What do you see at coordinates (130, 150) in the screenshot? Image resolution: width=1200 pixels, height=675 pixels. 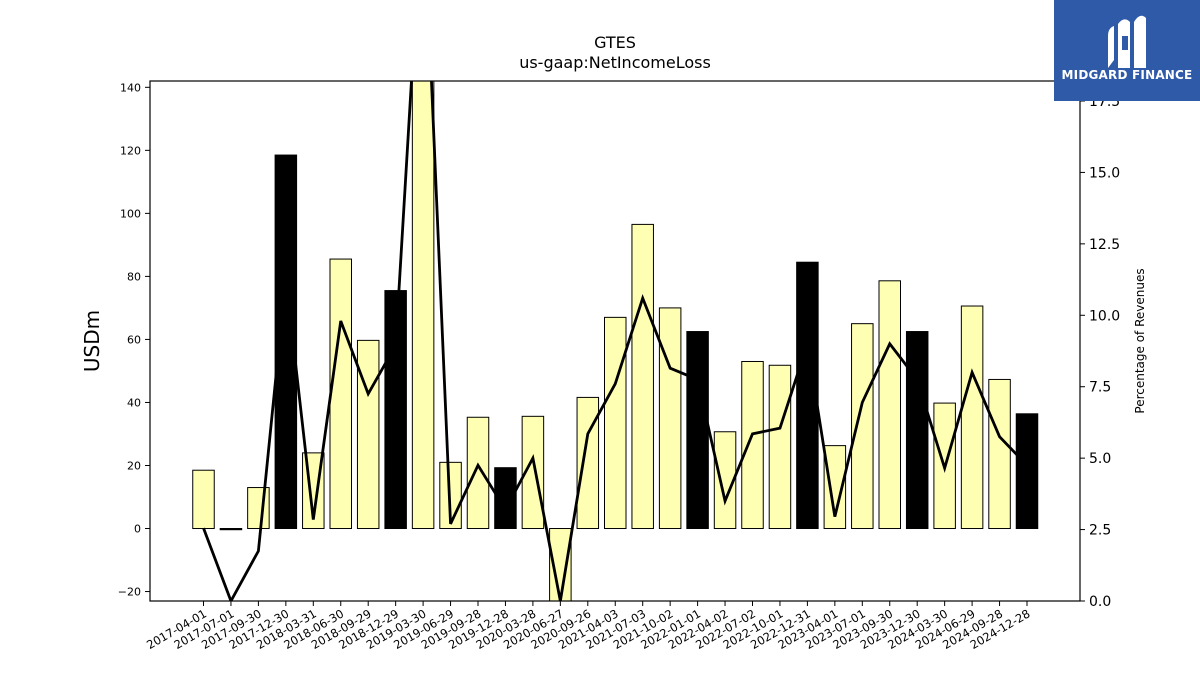 I see `y-tick-label: 120` at bounding box center [130, 150].